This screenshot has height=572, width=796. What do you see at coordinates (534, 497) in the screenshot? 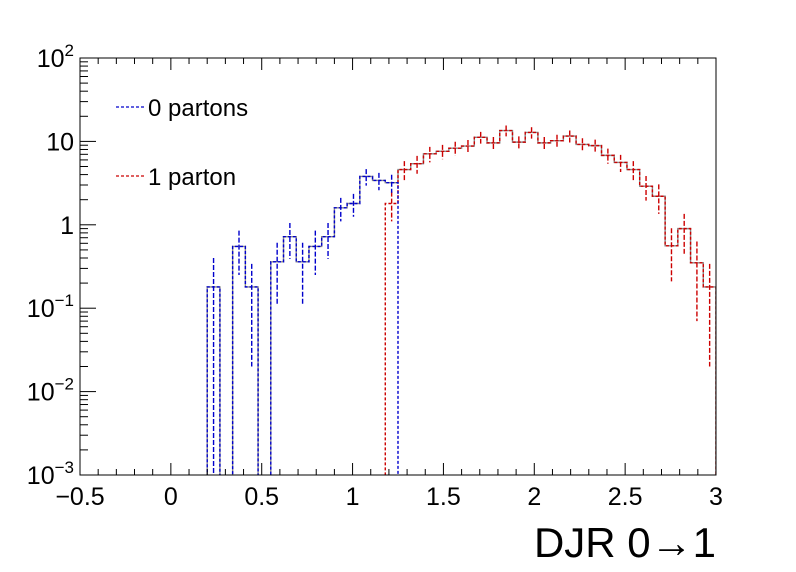
I see `x-tick-label: 2` at bounding box center [534, 497].